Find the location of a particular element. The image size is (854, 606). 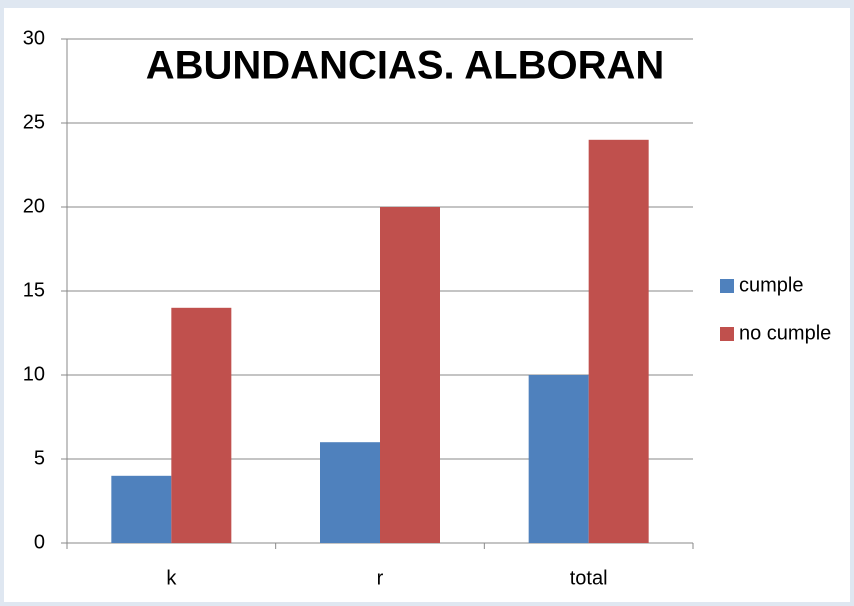

y-tick-label: 5 is located at coordinates (39, 458).